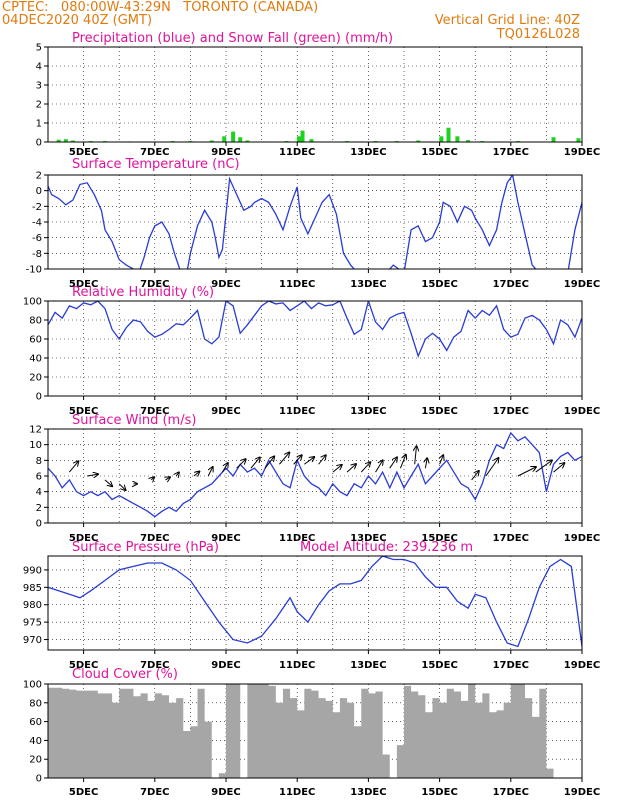 This screenshot has height=800, width=618. I want to click on pressure-frame, so click(315, 603).